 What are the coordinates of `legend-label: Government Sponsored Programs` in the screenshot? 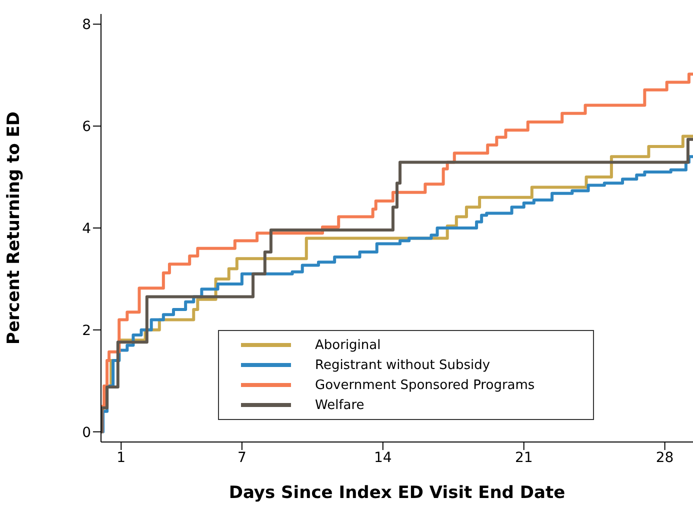 It's located at (425, 385).